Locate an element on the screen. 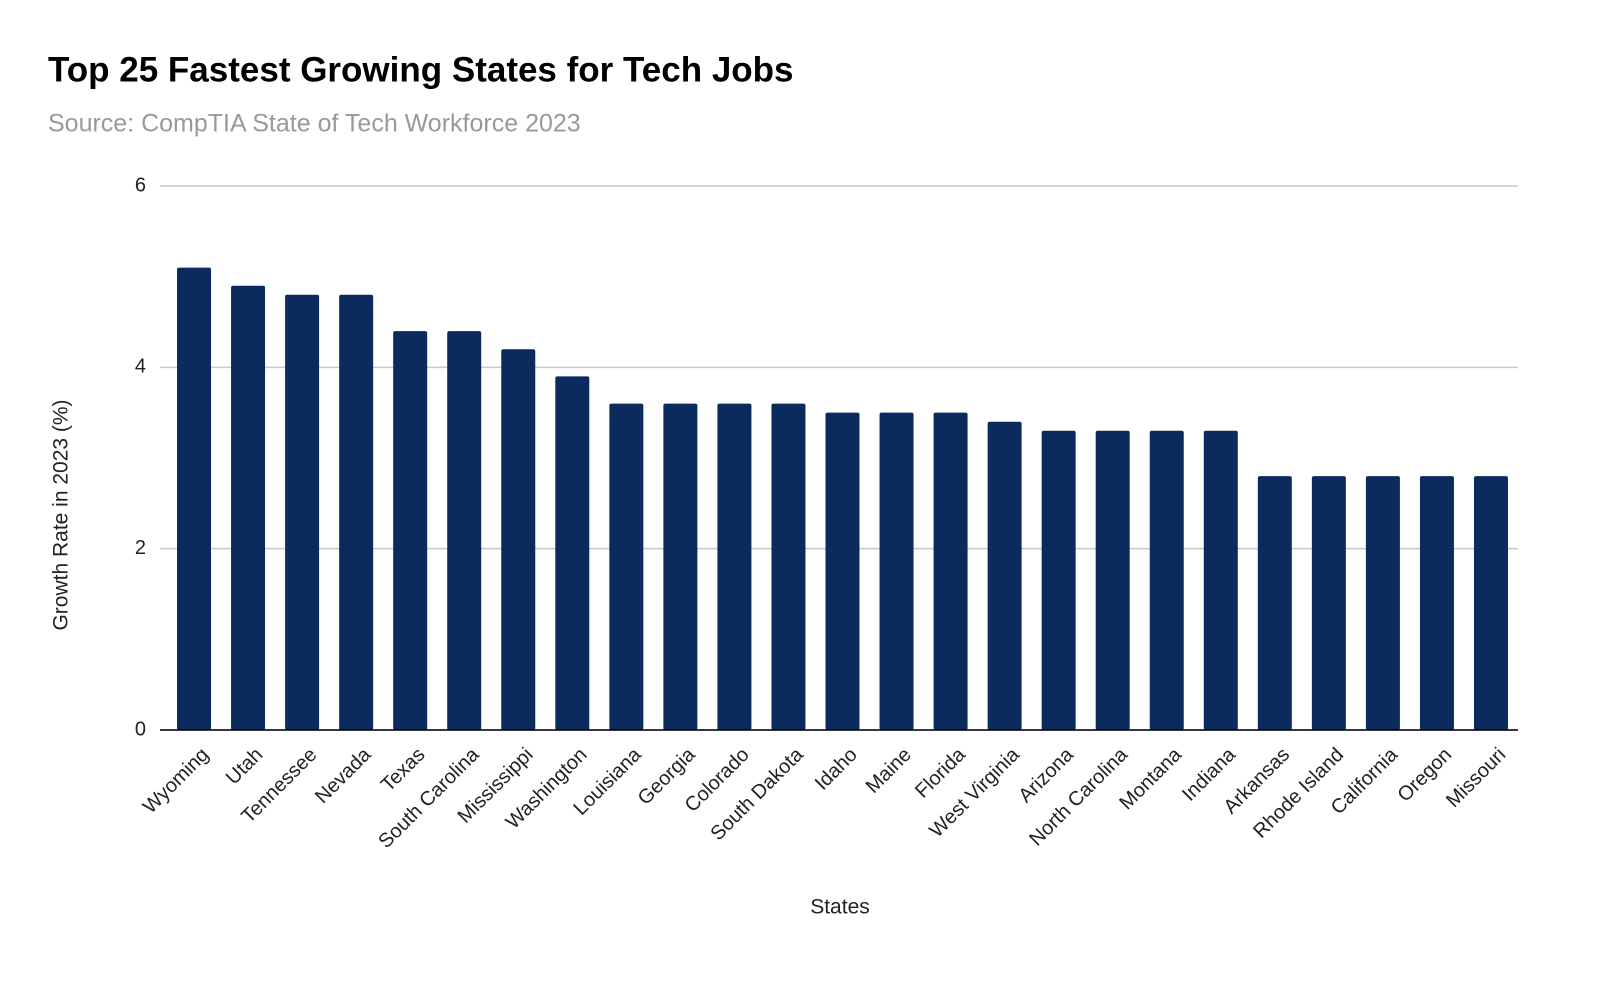 This screenshot has width=1600, height=990. x-axis-label: States is located at coordinates (840, 907).